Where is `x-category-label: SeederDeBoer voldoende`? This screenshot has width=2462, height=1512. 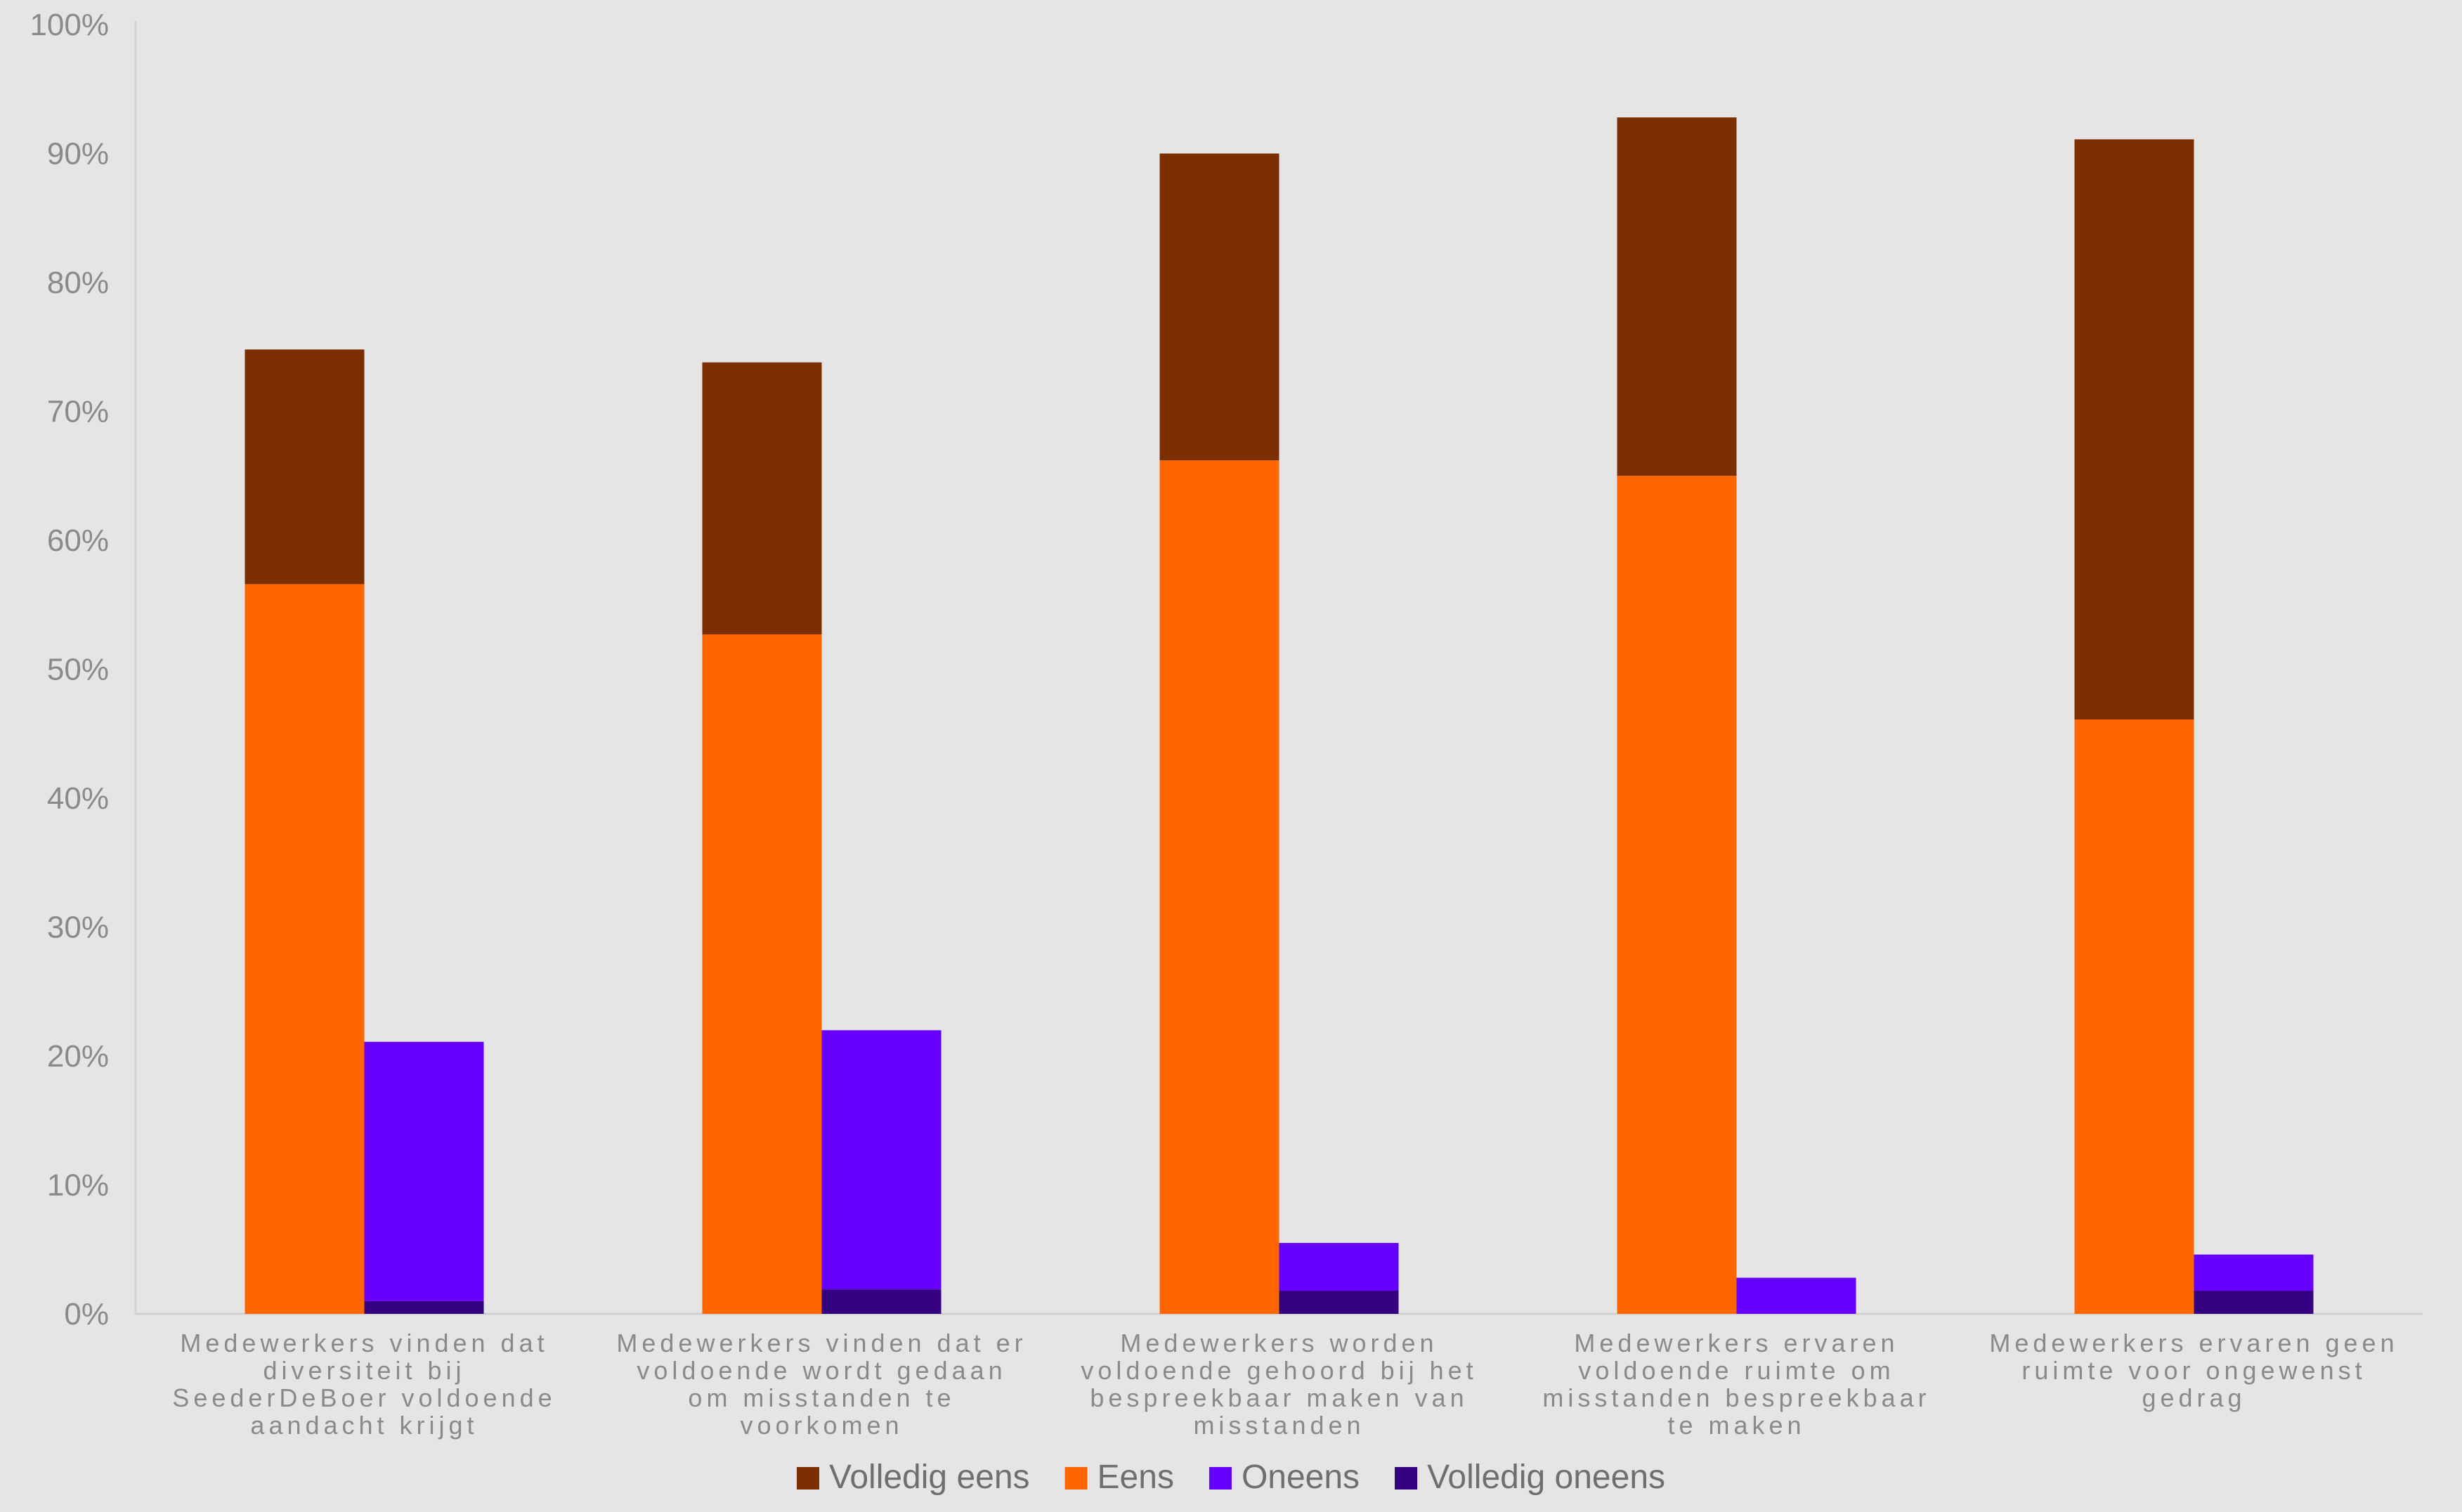
x-category-label: SeederDeBoer voldoende is located at coordinates (364, 1397).